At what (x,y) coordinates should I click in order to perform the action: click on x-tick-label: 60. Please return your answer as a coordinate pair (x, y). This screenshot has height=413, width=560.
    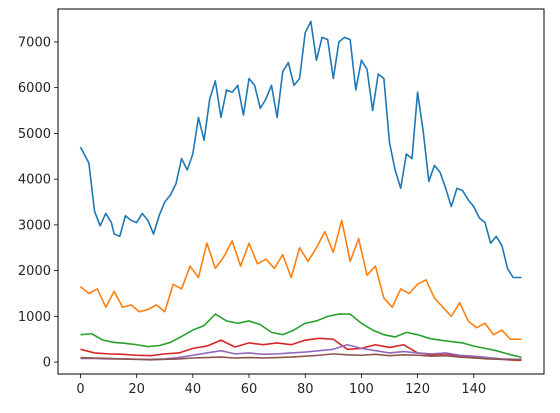
    Looking at the image, I should click on (249, 389).